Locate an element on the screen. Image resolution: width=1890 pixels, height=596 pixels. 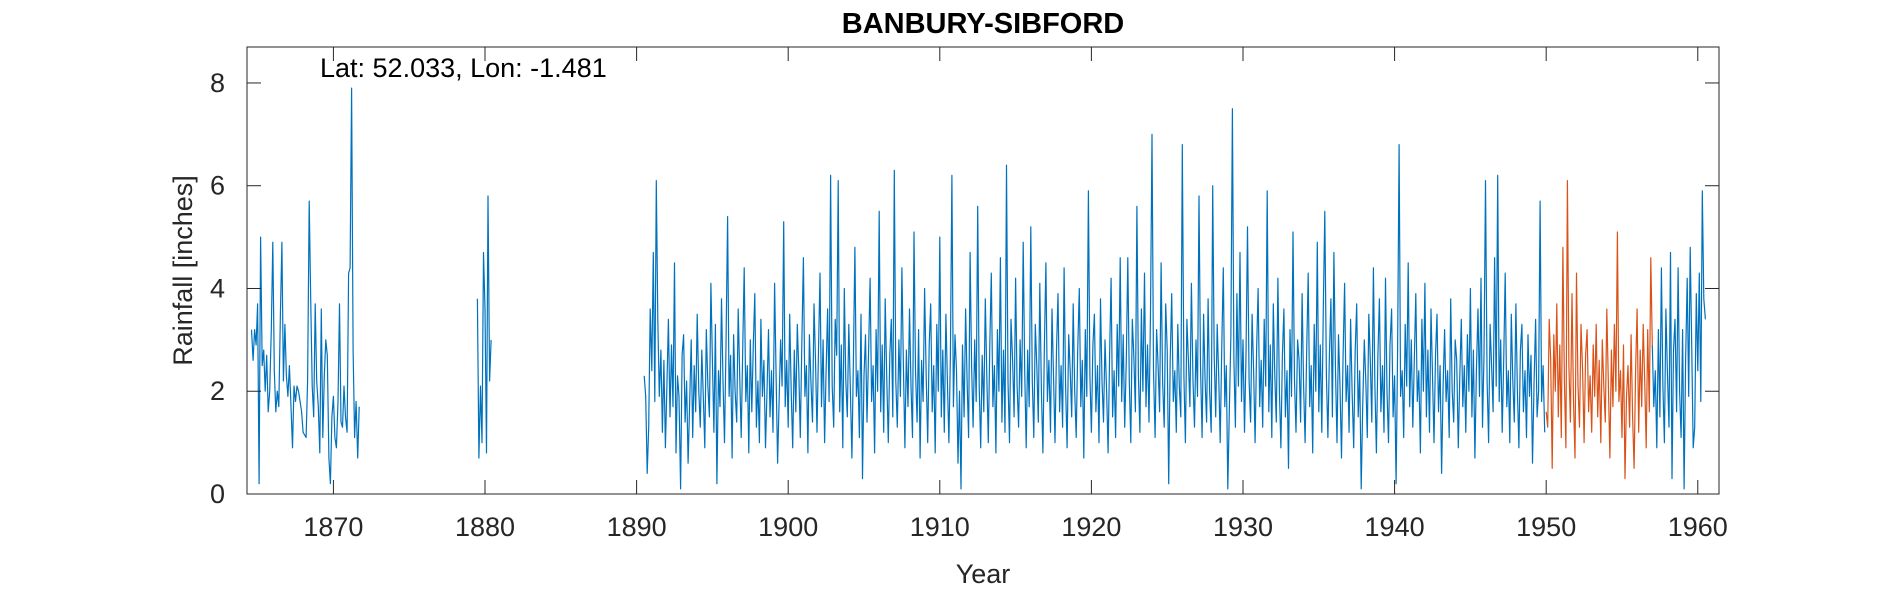
x-tick-label-1950: 1950 is located at coordinates (1546, 527).